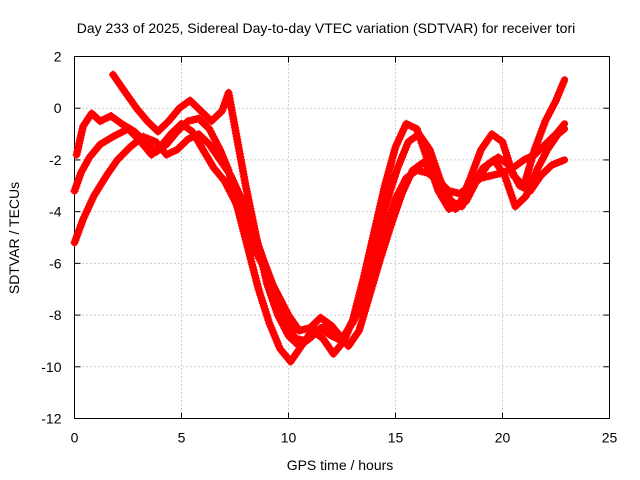 The height and width of the screenshot is (480, 640). I want to click on x-tick-label: 15, so click(396, 438).